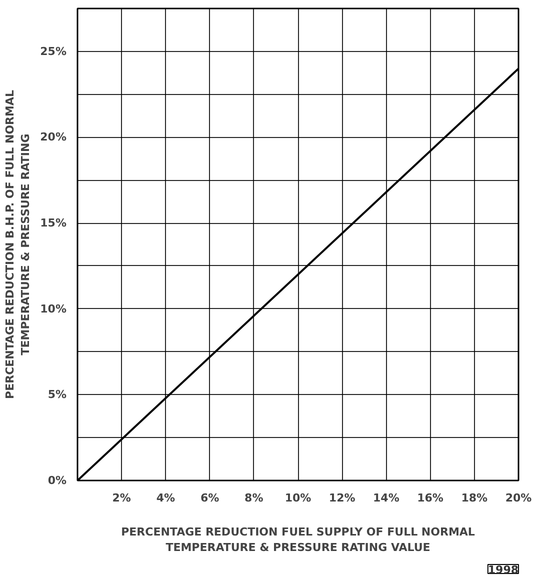  What do you see at coordinates (166, 498) in the screenshot?
I see `x-tick-label: 4%` at bounding box center [166, 498].